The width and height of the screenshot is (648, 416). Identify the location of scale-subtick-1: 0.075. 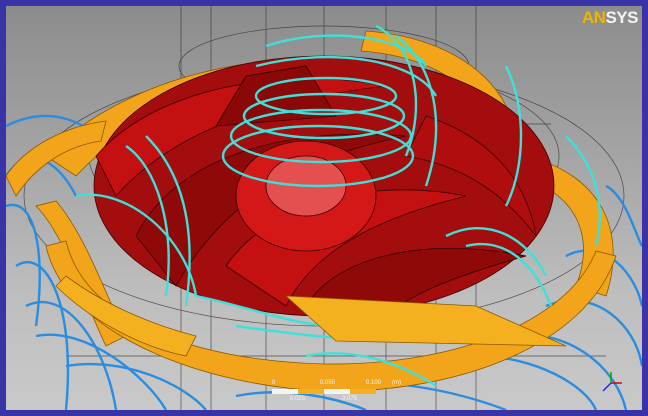
(350, 399).